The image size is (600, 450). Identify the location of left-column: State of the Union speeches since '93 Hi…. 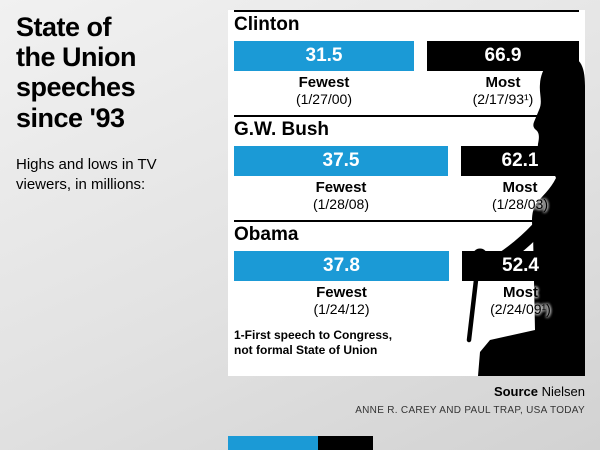
(116, 103).